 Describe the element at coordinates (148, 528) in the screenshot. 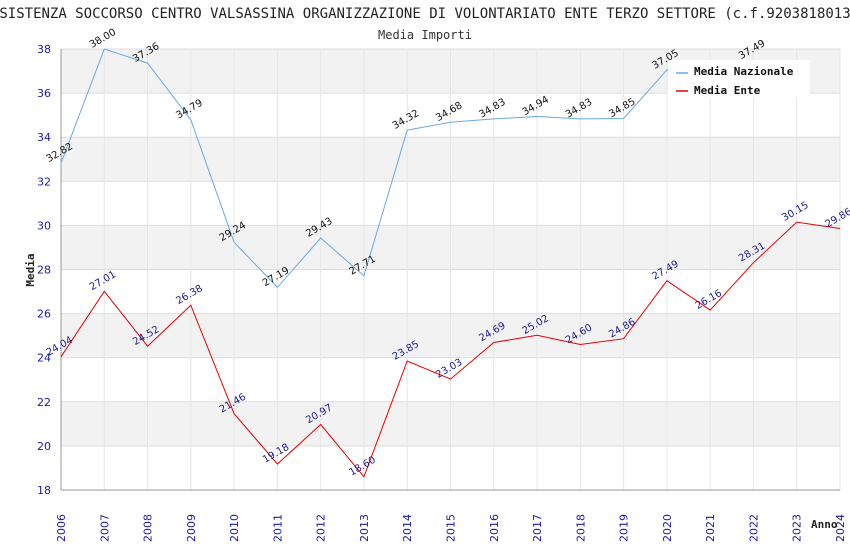

I see `x-tick-label: 2008` at that location.